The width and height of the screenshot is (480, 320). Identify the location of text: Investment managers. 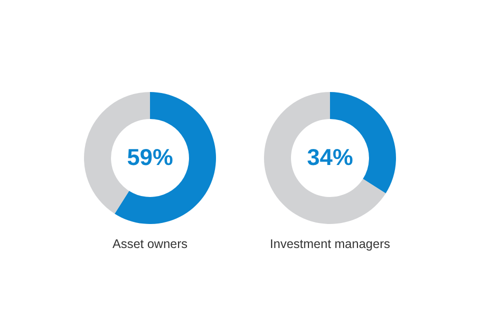
(330, 244).